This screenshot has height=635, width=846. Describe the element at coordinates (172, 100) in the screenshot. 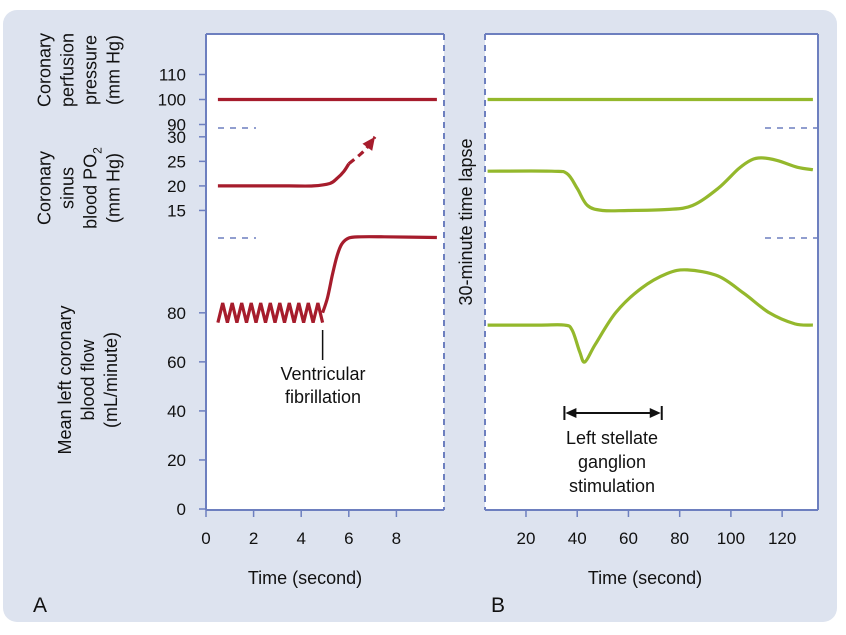

I see `y-tick-label-coronary-perfusion-pressure: 100` at that location.